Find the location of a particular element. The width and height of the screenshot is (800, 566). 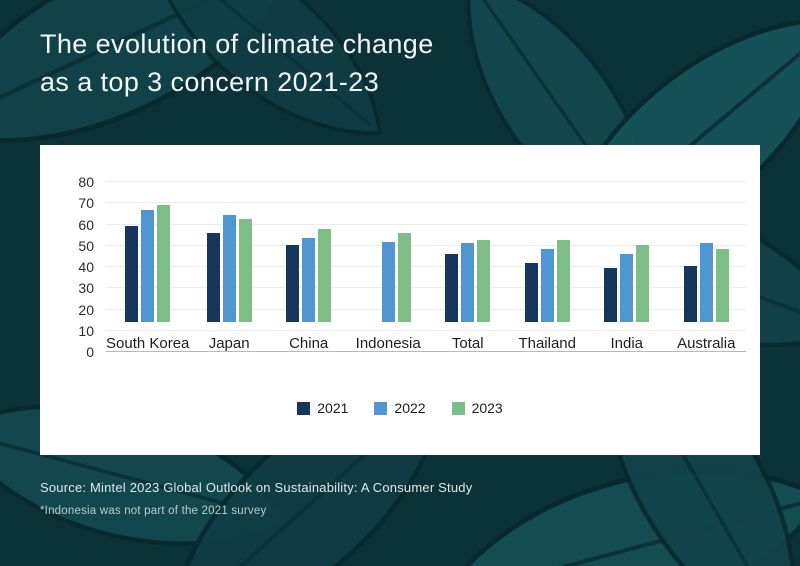

bar-group-australia: Australia is located at coordinates (707, 267).